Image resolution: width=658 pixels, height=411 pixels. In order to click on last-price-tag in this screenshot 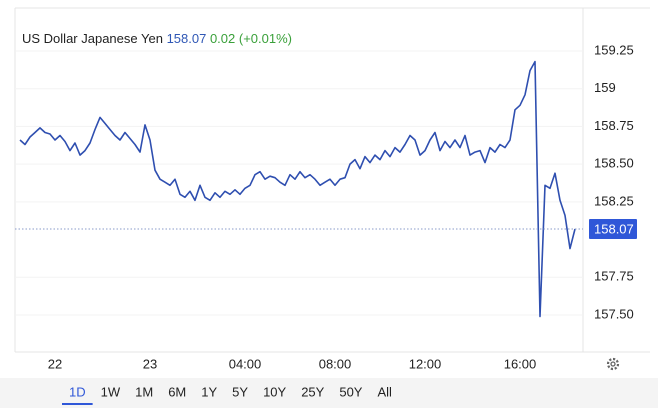, I will do `click(613, 229)`.